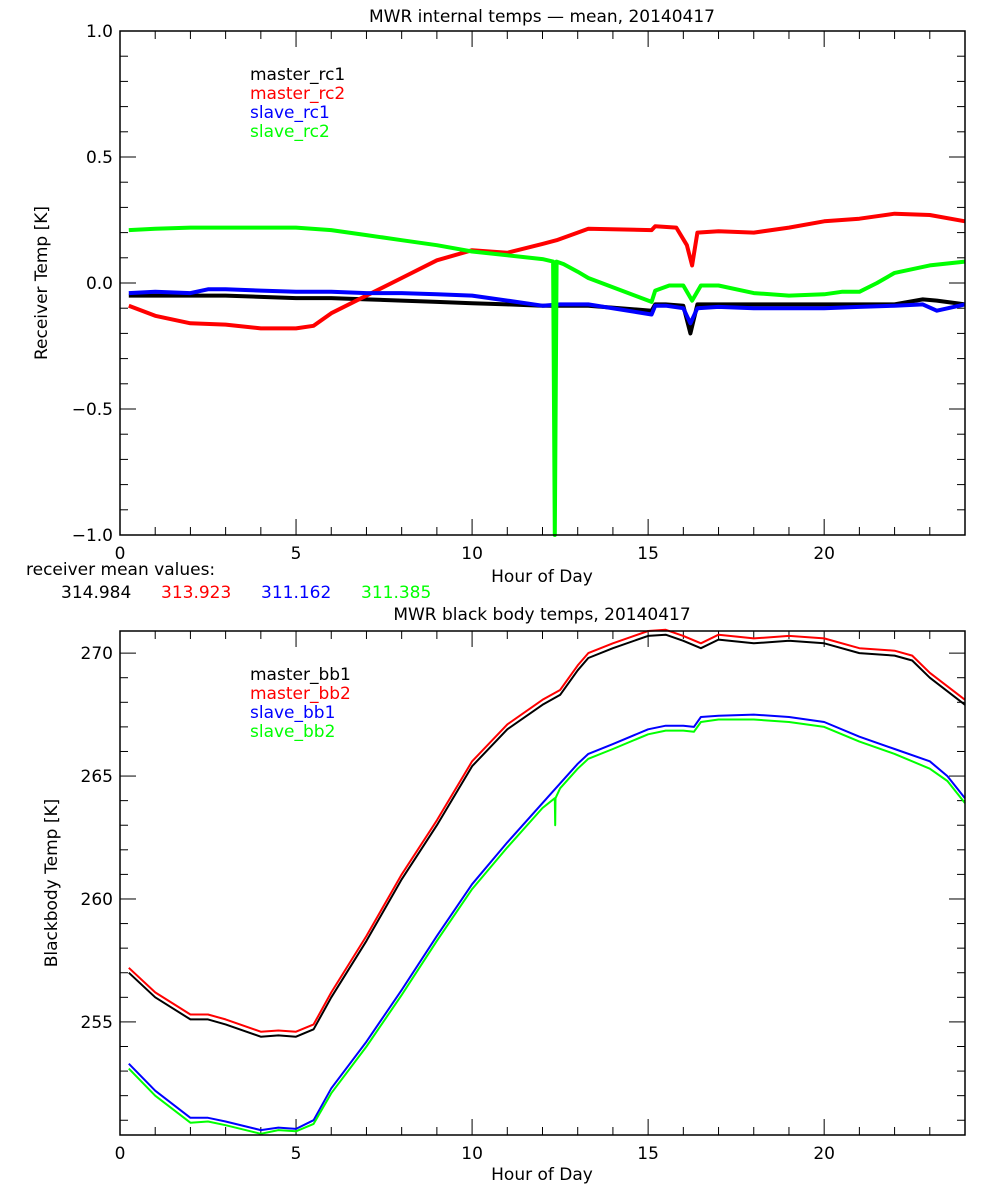 This screenshot has width=1000, height=1200. Describe the element at coordinates (297, 94) in the screenshot. I see `legend-item: master_rc2` at that location.